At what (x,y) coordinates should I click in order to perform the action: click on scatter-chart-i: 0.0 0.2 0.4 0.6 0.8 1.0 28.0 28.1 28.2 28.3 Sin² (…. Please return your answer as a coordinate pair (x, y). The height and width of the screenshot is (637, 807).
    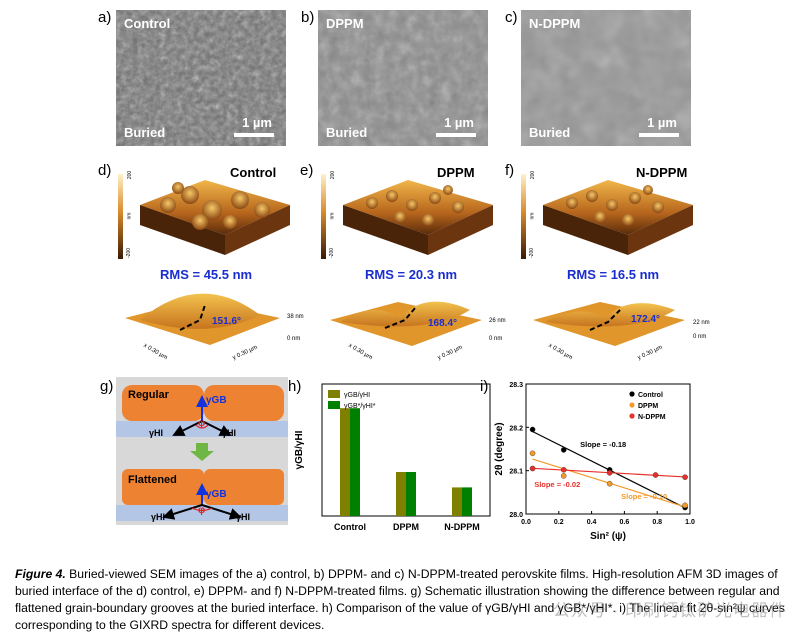
    Looking at the image, I should click on (594, 462).